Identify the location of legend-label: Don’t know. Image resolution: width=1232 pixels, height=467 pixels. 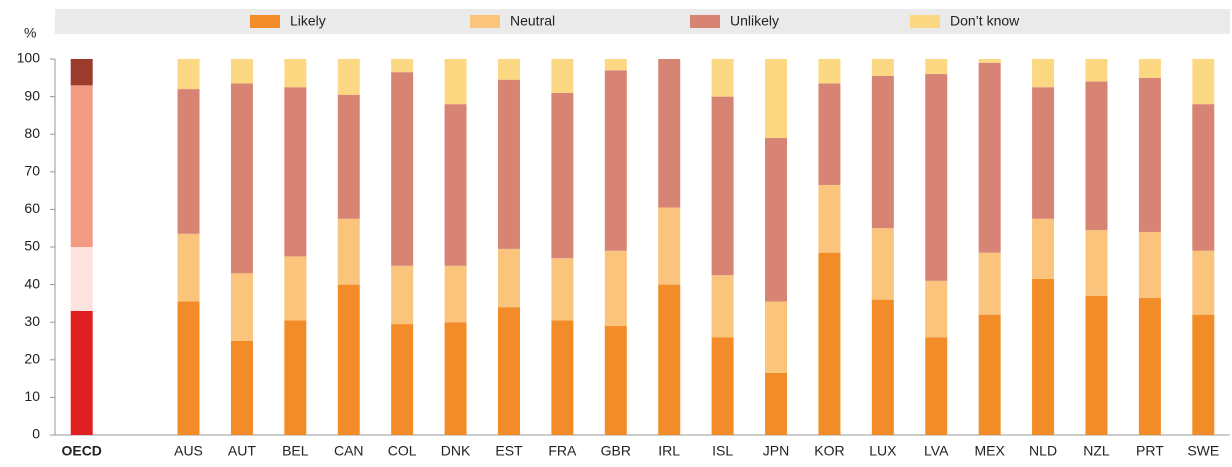
(985, 21).